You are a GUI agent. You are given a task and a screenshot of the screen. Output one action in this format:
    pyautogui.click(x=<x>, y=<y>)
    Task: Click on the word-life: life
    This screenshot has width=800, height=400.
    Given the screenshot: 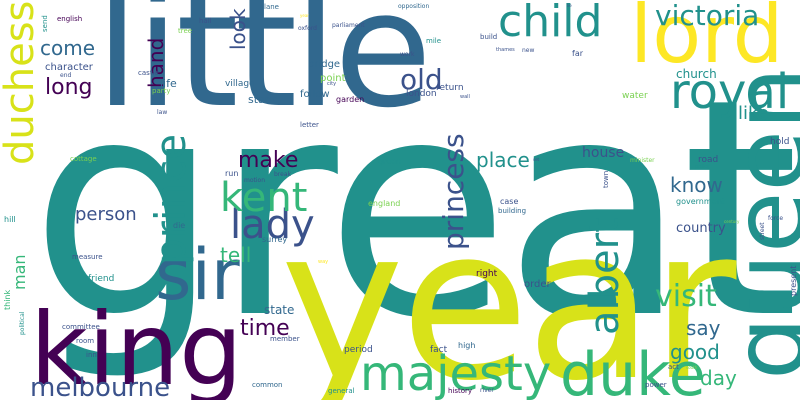 What is the action you would take?
    pyautogui.click(x=168, y=83)
    